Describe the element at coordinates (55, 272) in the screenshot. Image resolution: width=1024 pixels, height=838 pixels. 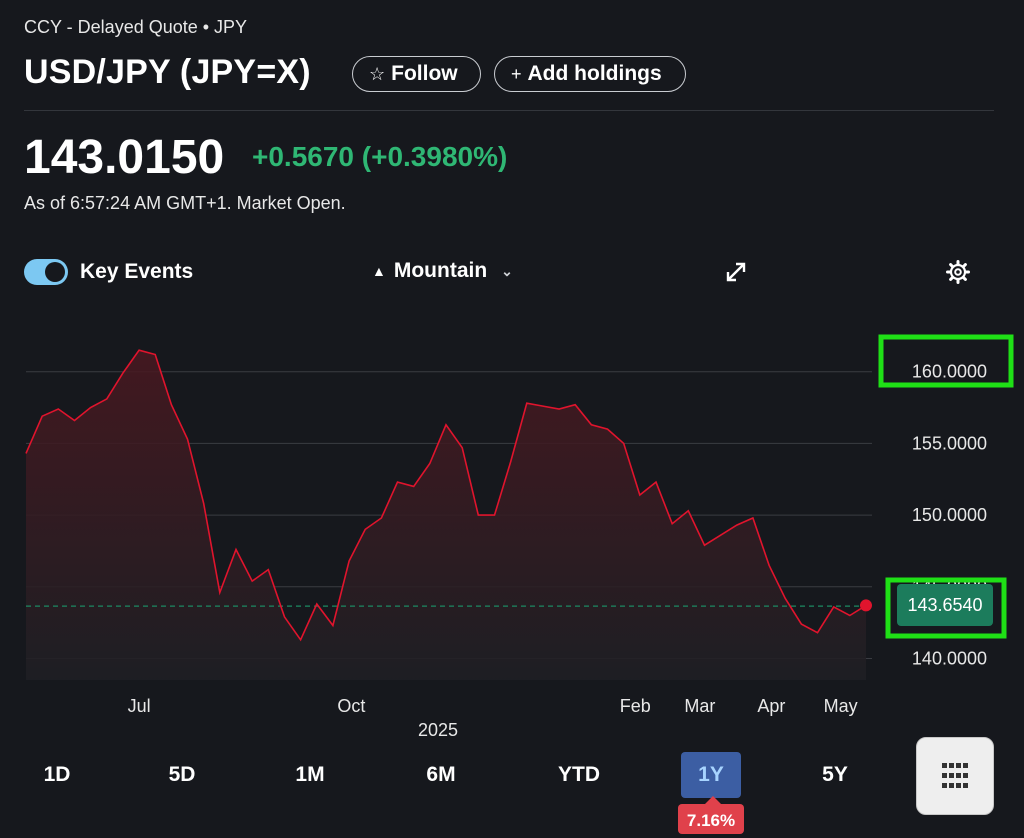
I see `toggle-knob` at that location.